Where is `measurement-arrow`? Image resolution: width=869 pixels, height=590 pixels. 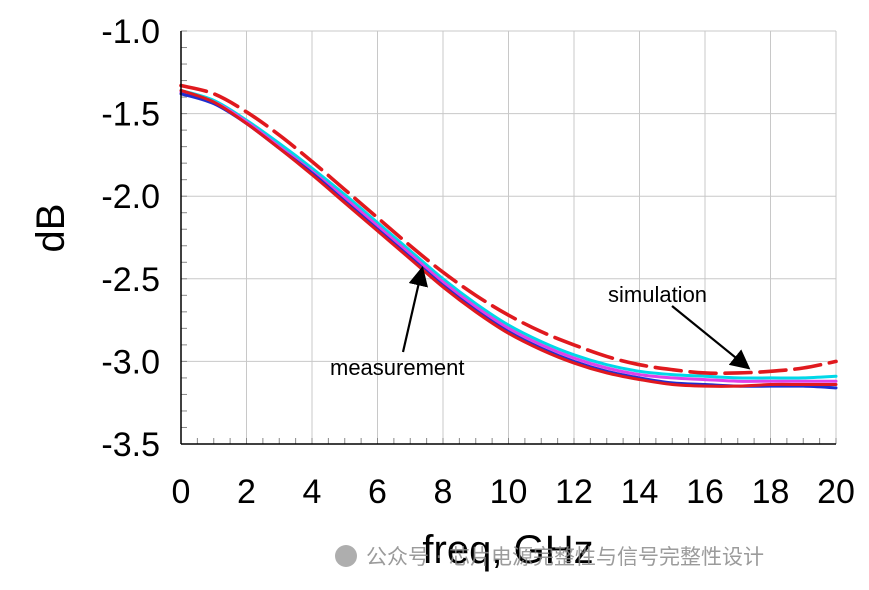 measurement-arrow is located at coordinates (415, 309).